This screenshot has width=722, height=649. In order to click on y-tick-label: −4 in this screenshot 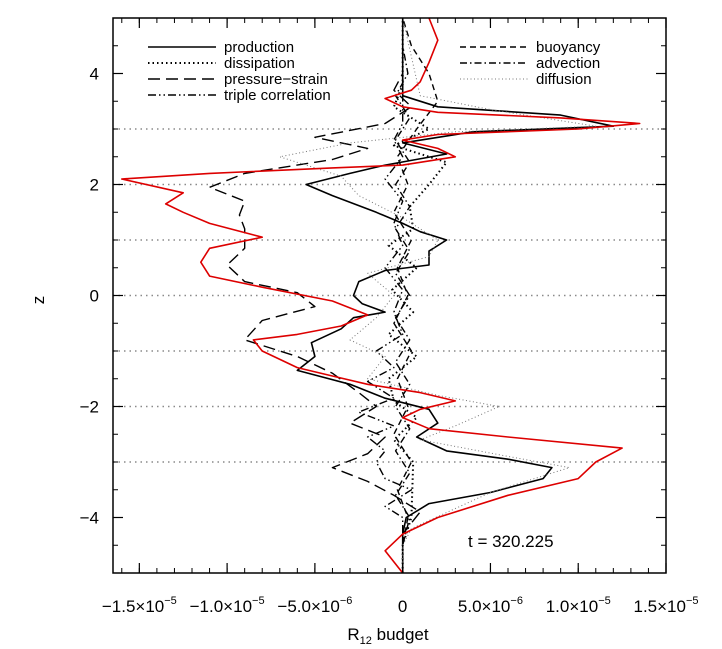, I will do `click(89, 518)`.